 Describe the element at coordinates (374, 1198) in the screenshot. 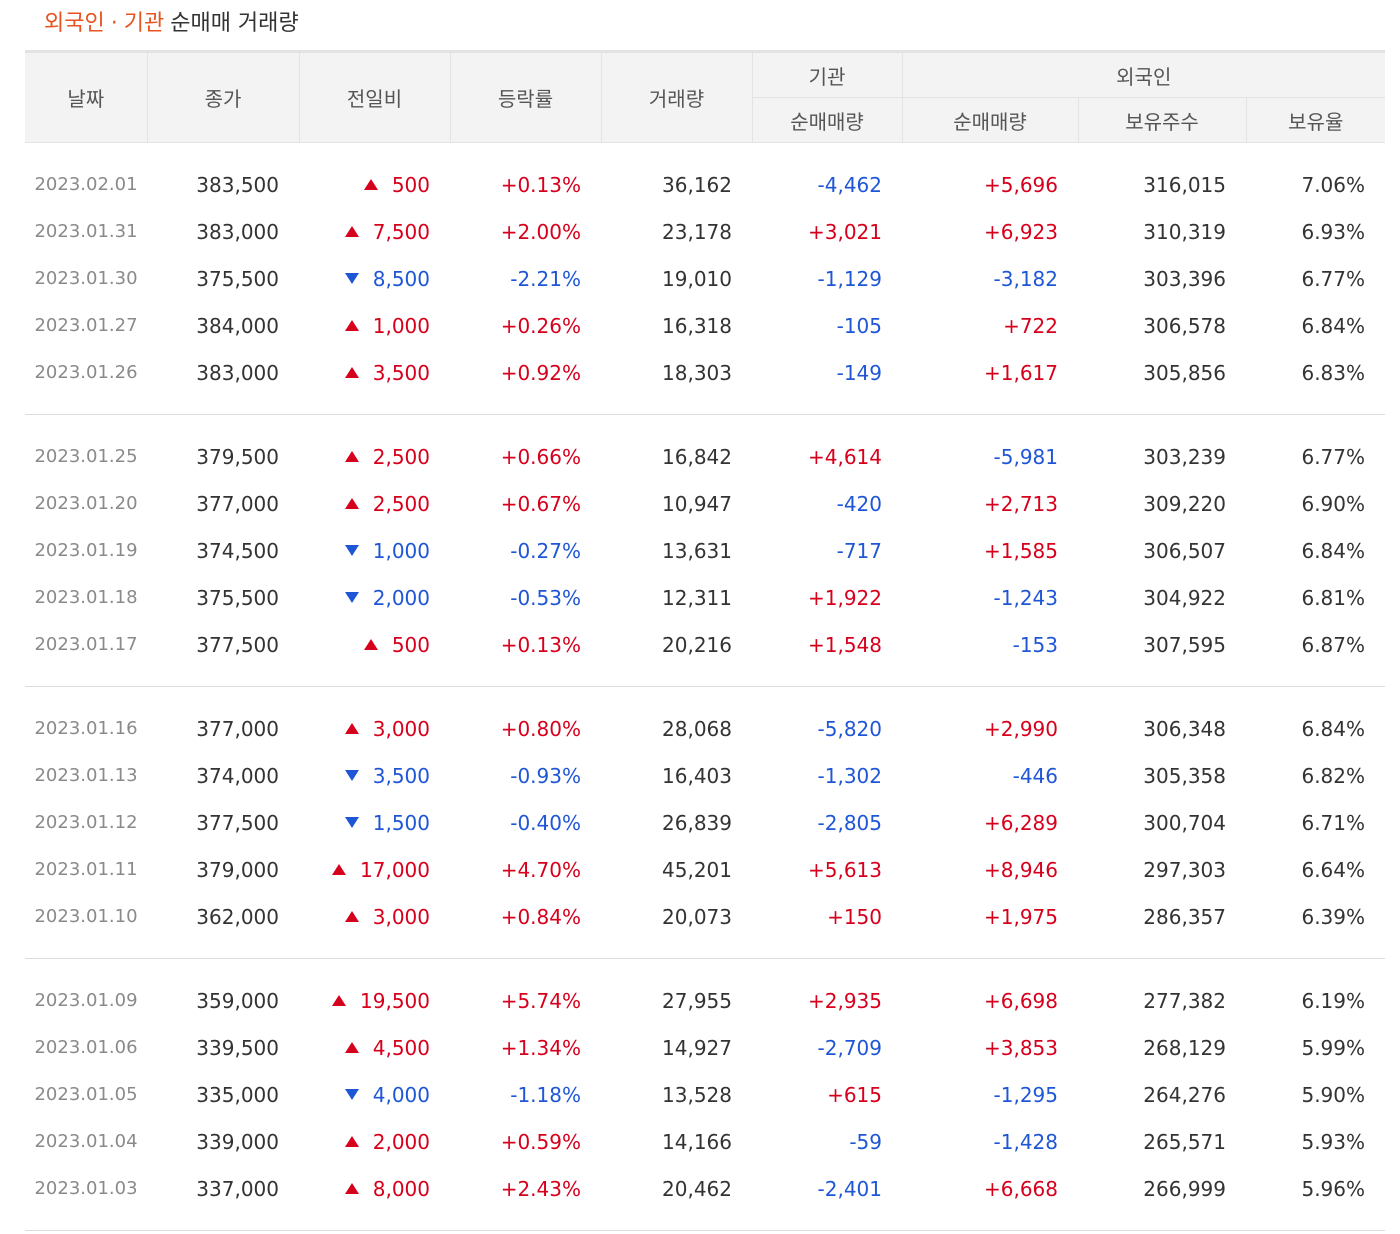

I see `cell-change: 8,000` at that location.